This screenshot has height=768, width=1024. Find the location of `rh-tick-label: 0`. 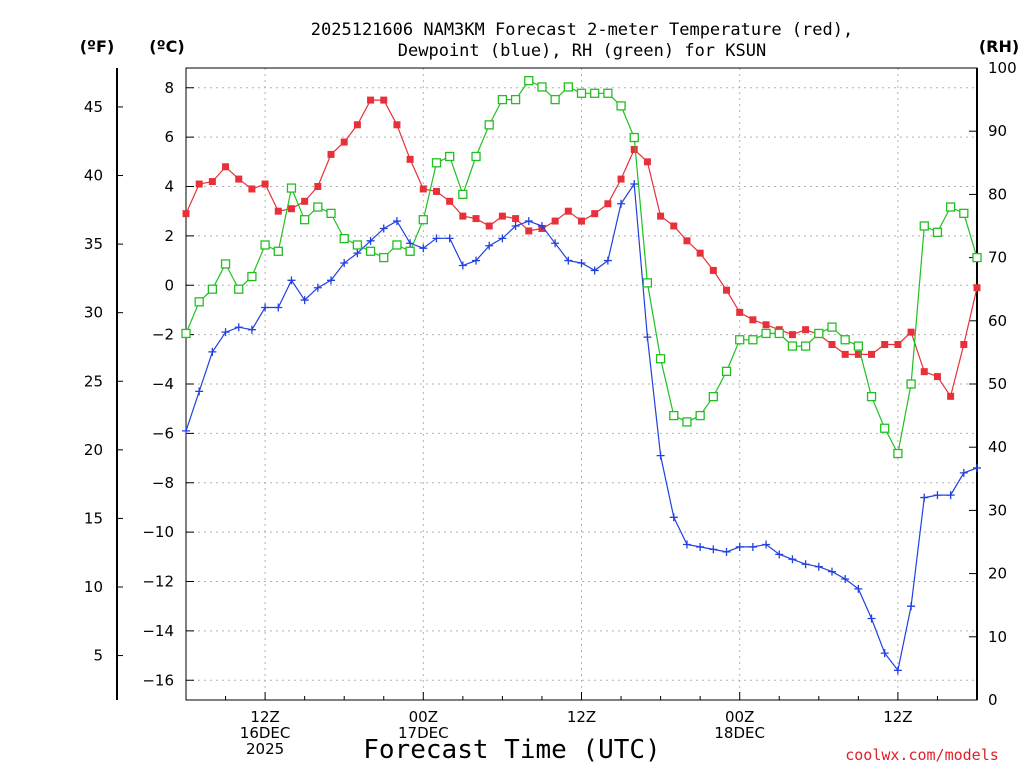

rh-tick-label: 0 is located at coordinates (993, 700).